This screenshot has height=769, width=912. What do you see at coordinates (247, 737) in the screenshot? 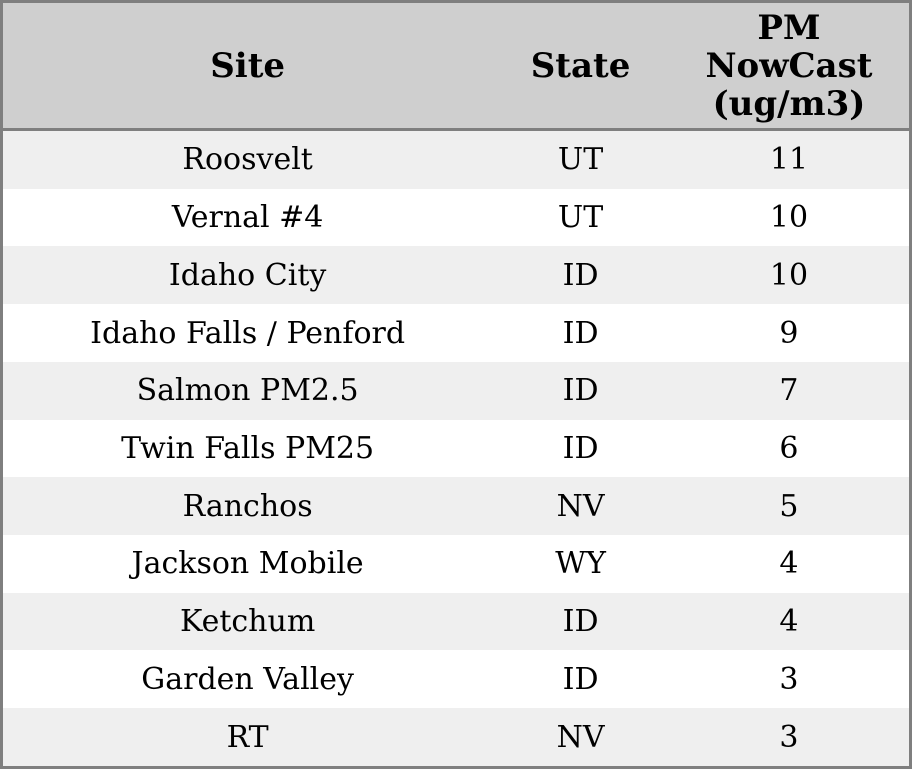
I see `site-cell: RT` at bounding box center [247, 737].